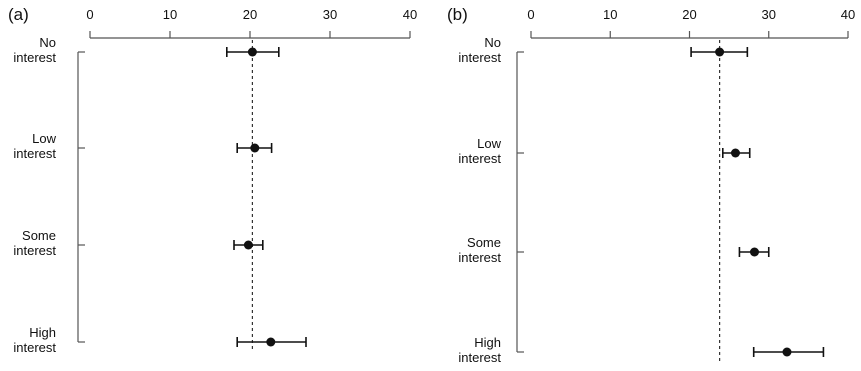  Describe the element at coordinates (457, 14) in the screenshot. I see `panel-label: (b)` at that location.